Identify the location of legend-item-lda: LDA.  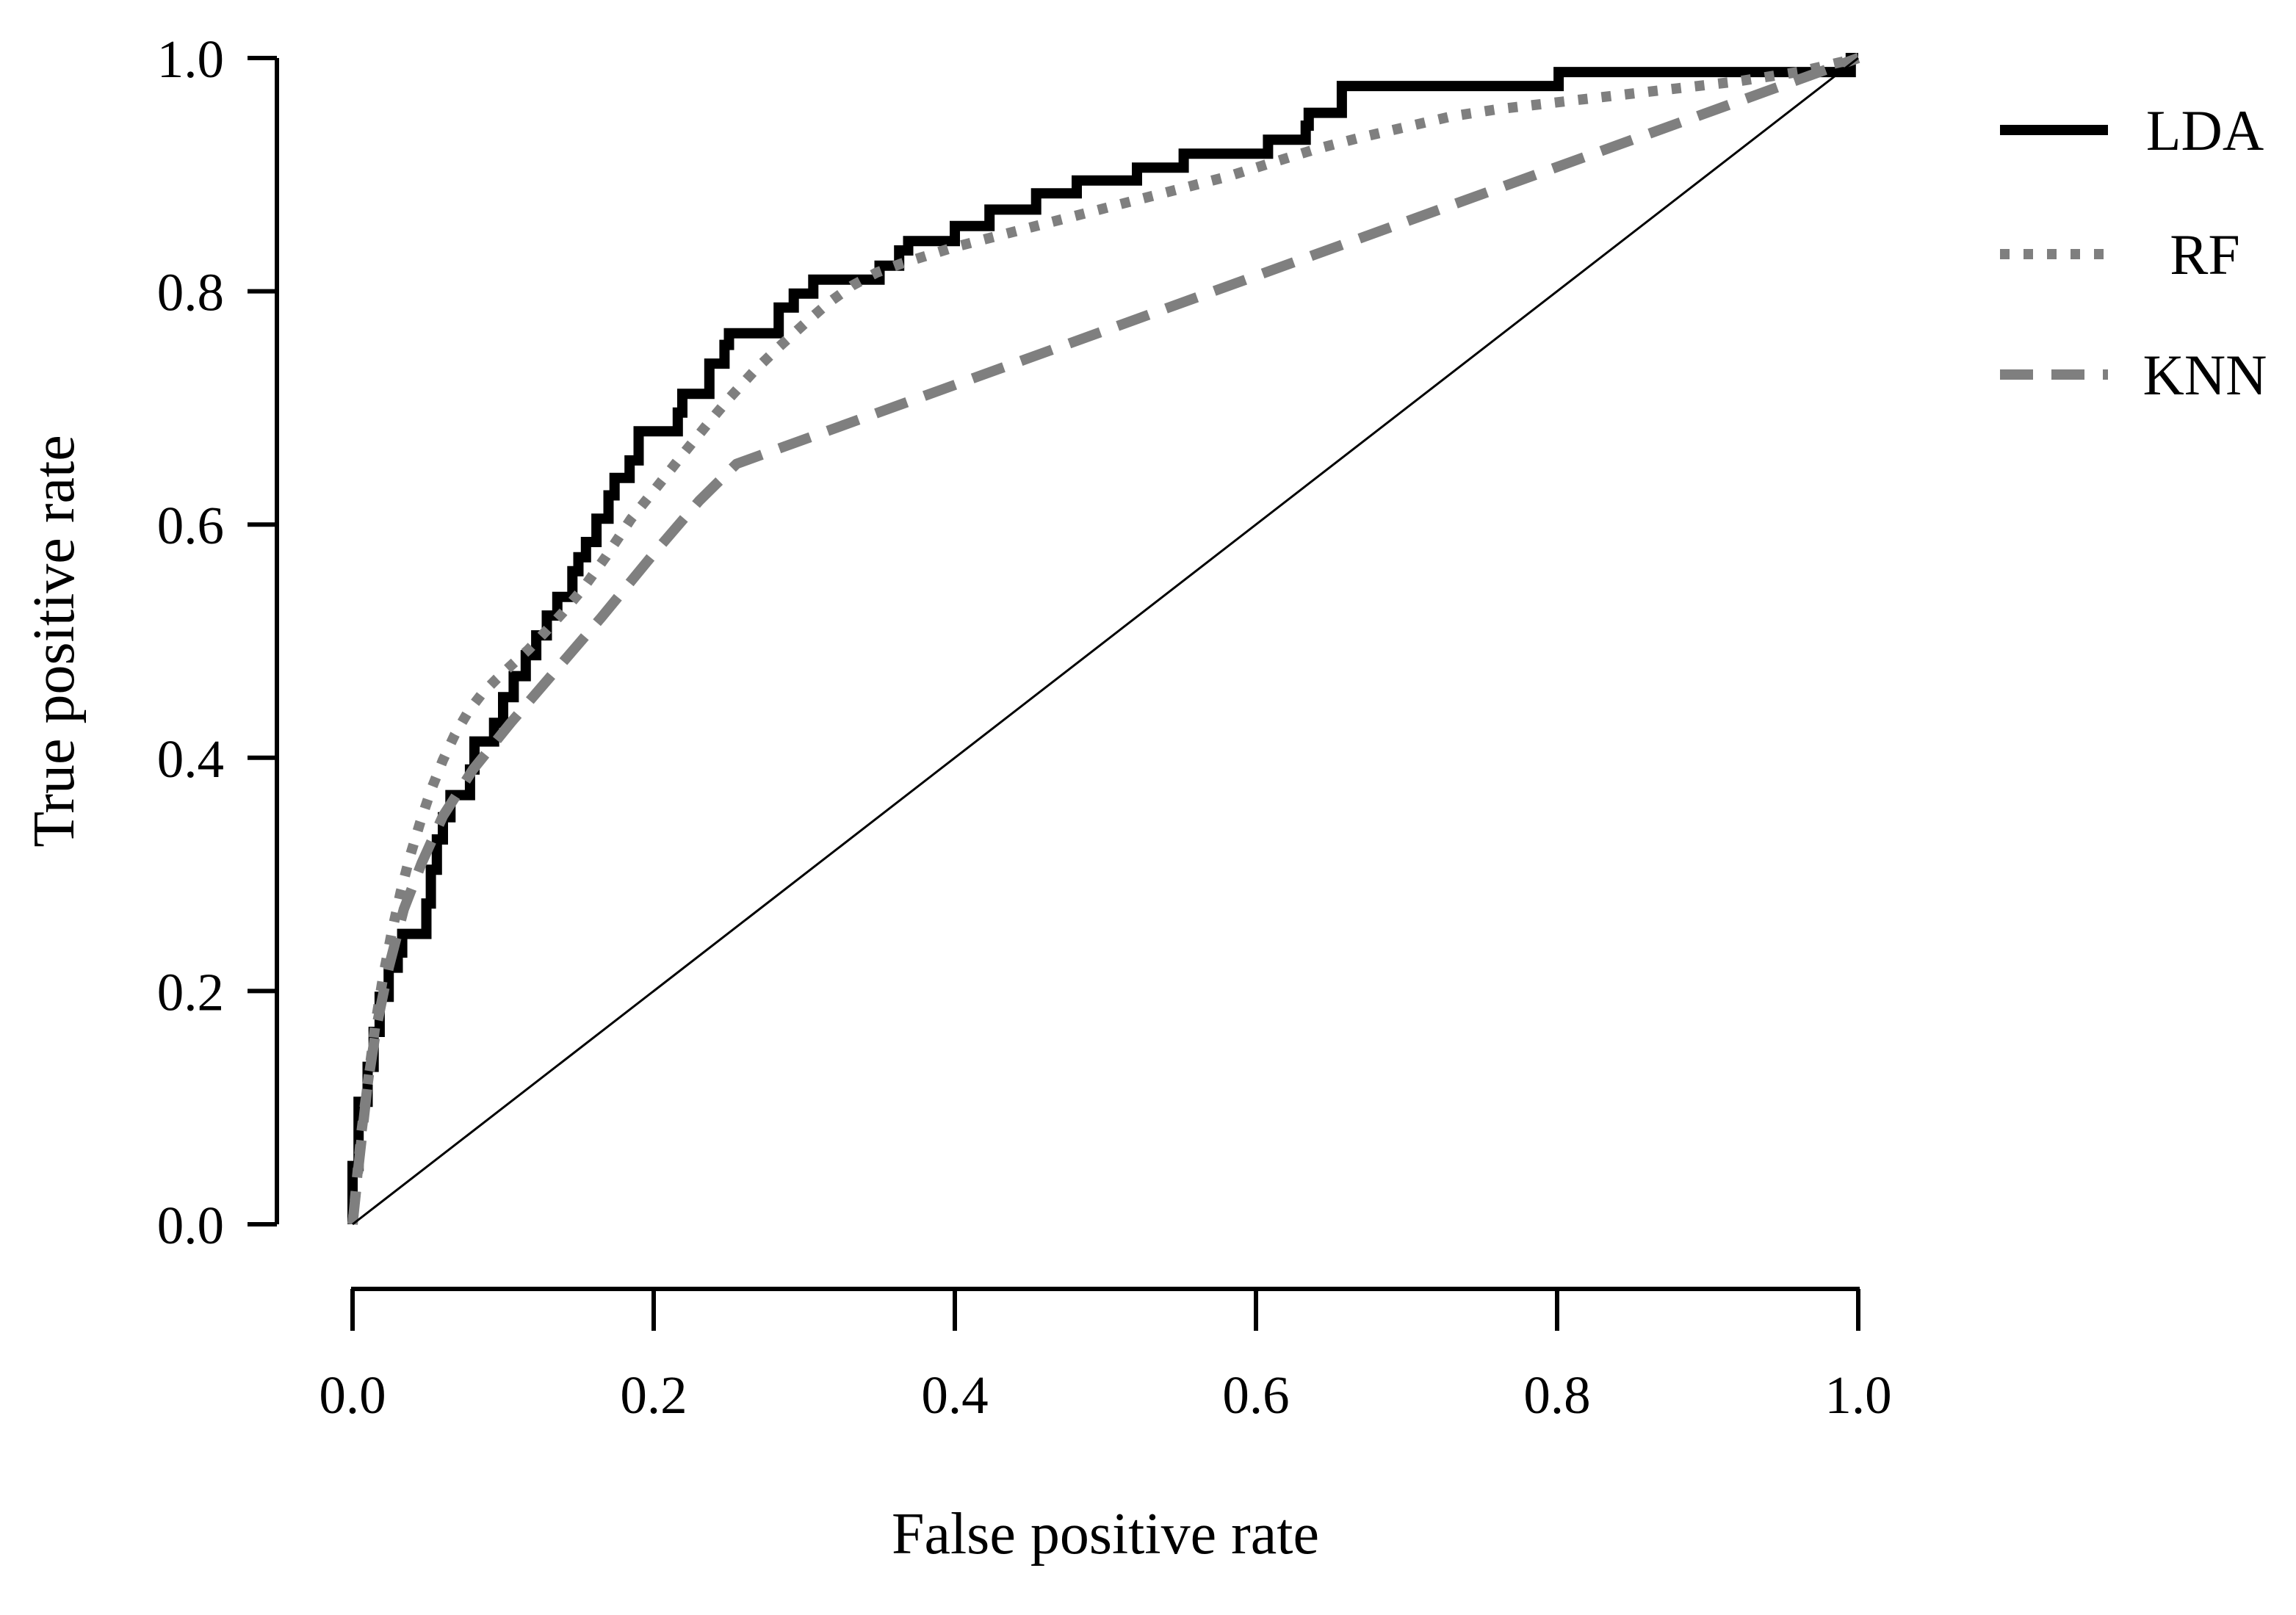
(2132, 130).